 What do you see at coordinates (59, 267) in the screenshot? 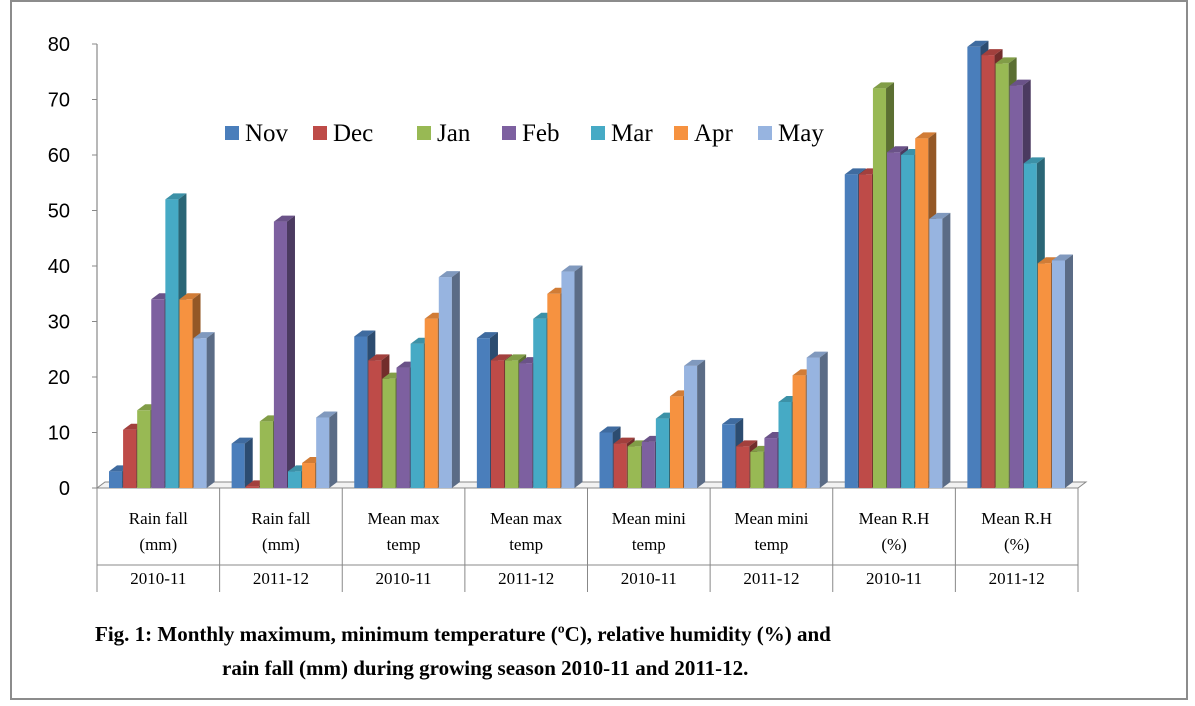
I see `y-tick-label: 40` at bounding box center [59, 267].